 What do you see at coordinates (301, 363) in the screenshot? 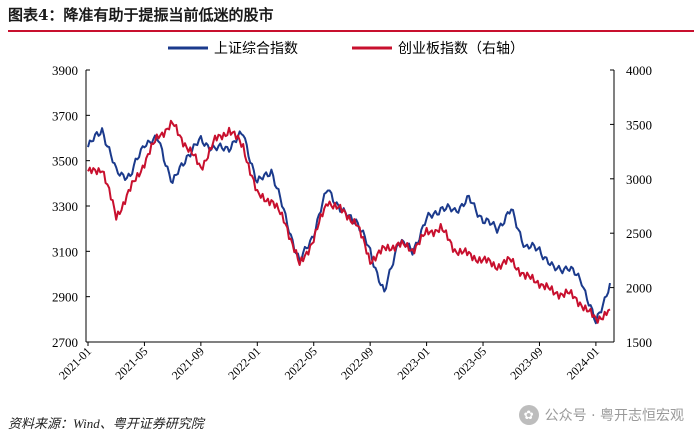
I see `x-tick-label: 2022-05` at bounding box center [301, 363].